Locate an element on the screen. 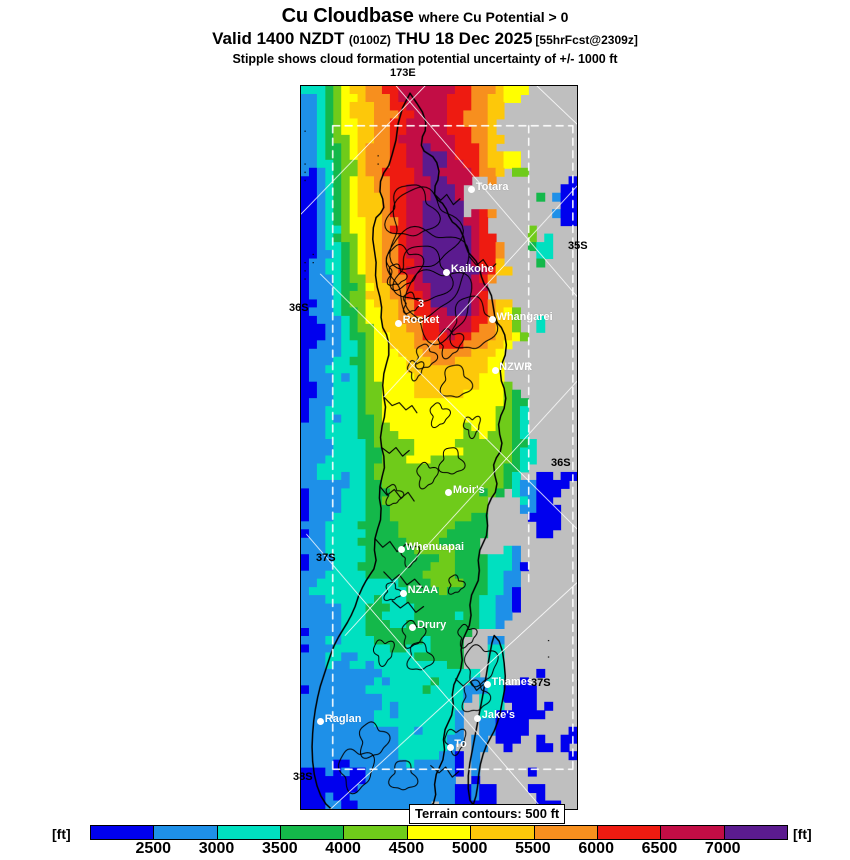  grid-label-38s-6: 38S is located at coordinates (303, 777).